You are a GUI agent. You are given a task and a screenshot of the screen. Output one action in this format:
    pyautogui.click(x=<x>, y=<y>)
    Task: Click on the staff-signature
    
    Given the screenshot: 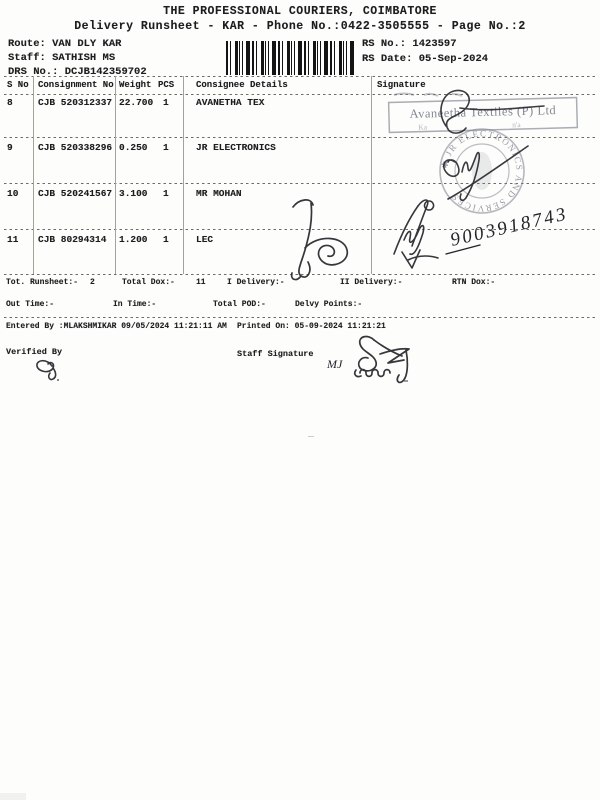 What is the action you would take?
    pyautogui.click(x=381, y=359)
    